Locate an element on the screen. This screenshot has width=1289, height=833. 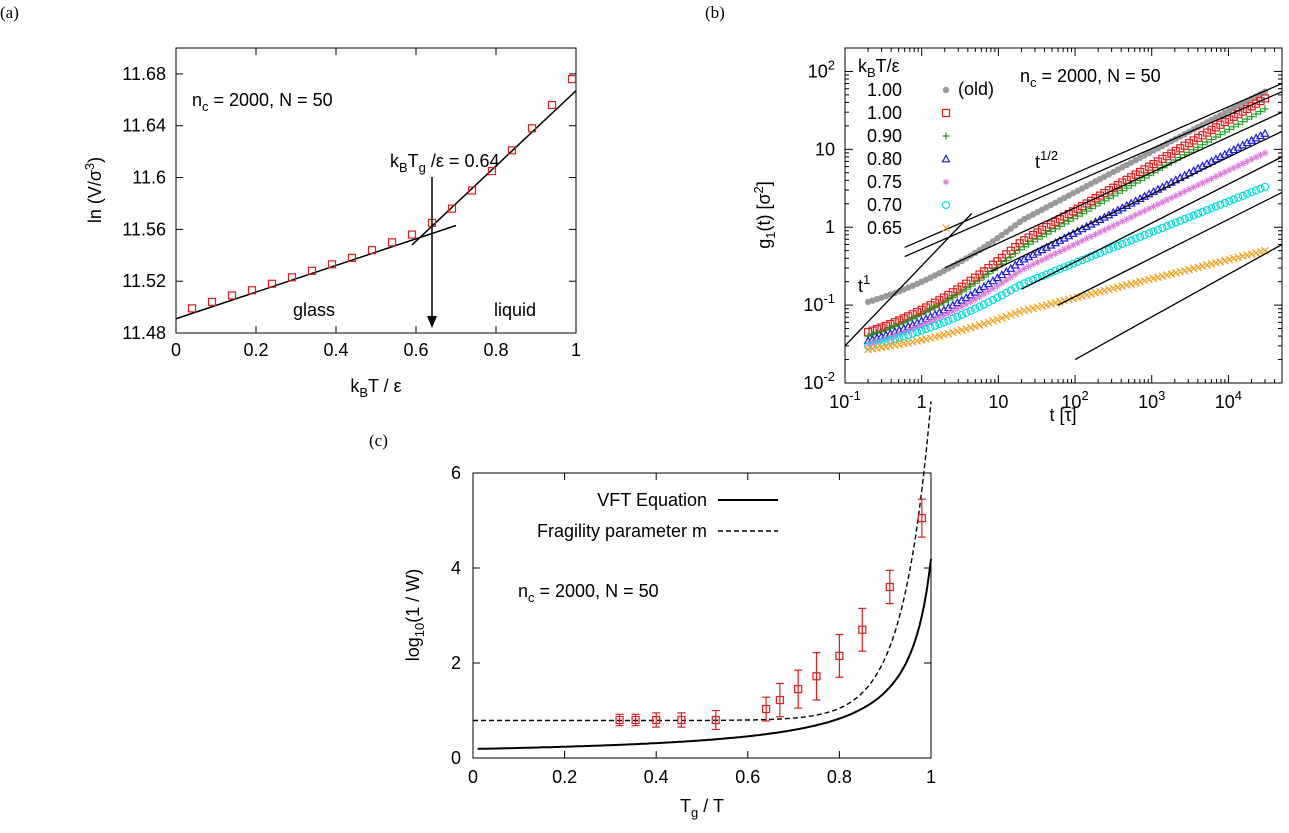
panel-c-data-point is located at coordinates (715, 720).